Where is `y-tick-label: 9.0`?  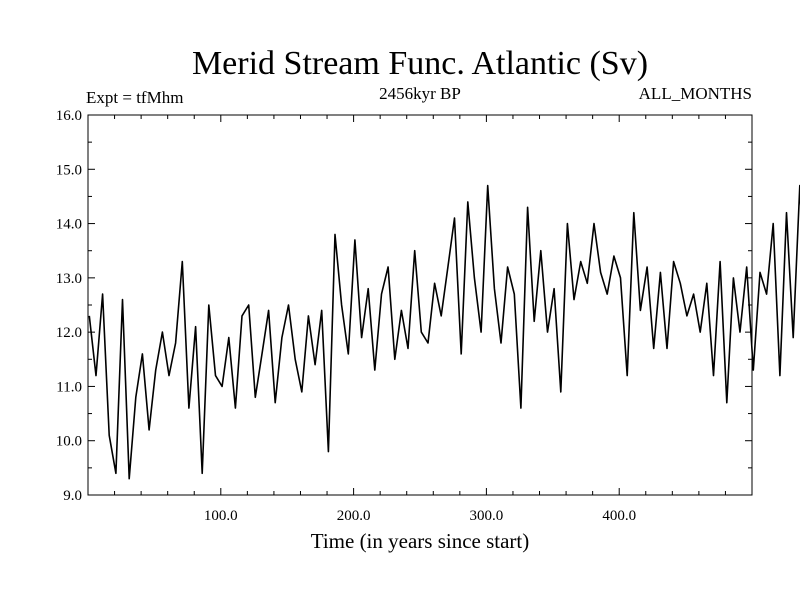 y-tick-label: 9.0 is located at coordinates (72, 496).